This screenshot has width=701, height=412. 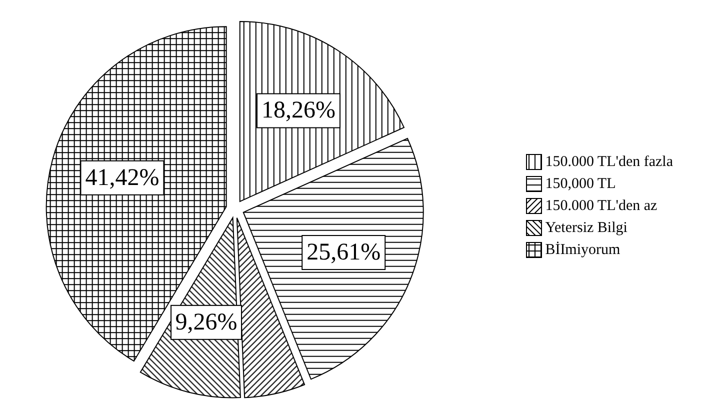 What do you see at coordinates (580, 184) in the screenshot?
I see `legend-label: 150,000 TL` at bounding box center [580, 184].